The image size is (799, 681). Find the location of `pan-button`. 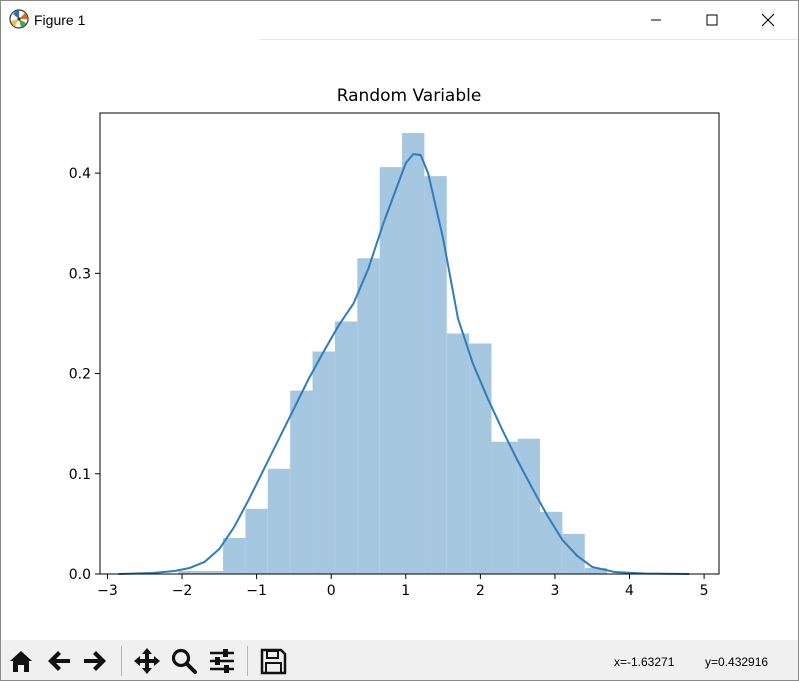

pan-button is located at coordinates (147, 661).